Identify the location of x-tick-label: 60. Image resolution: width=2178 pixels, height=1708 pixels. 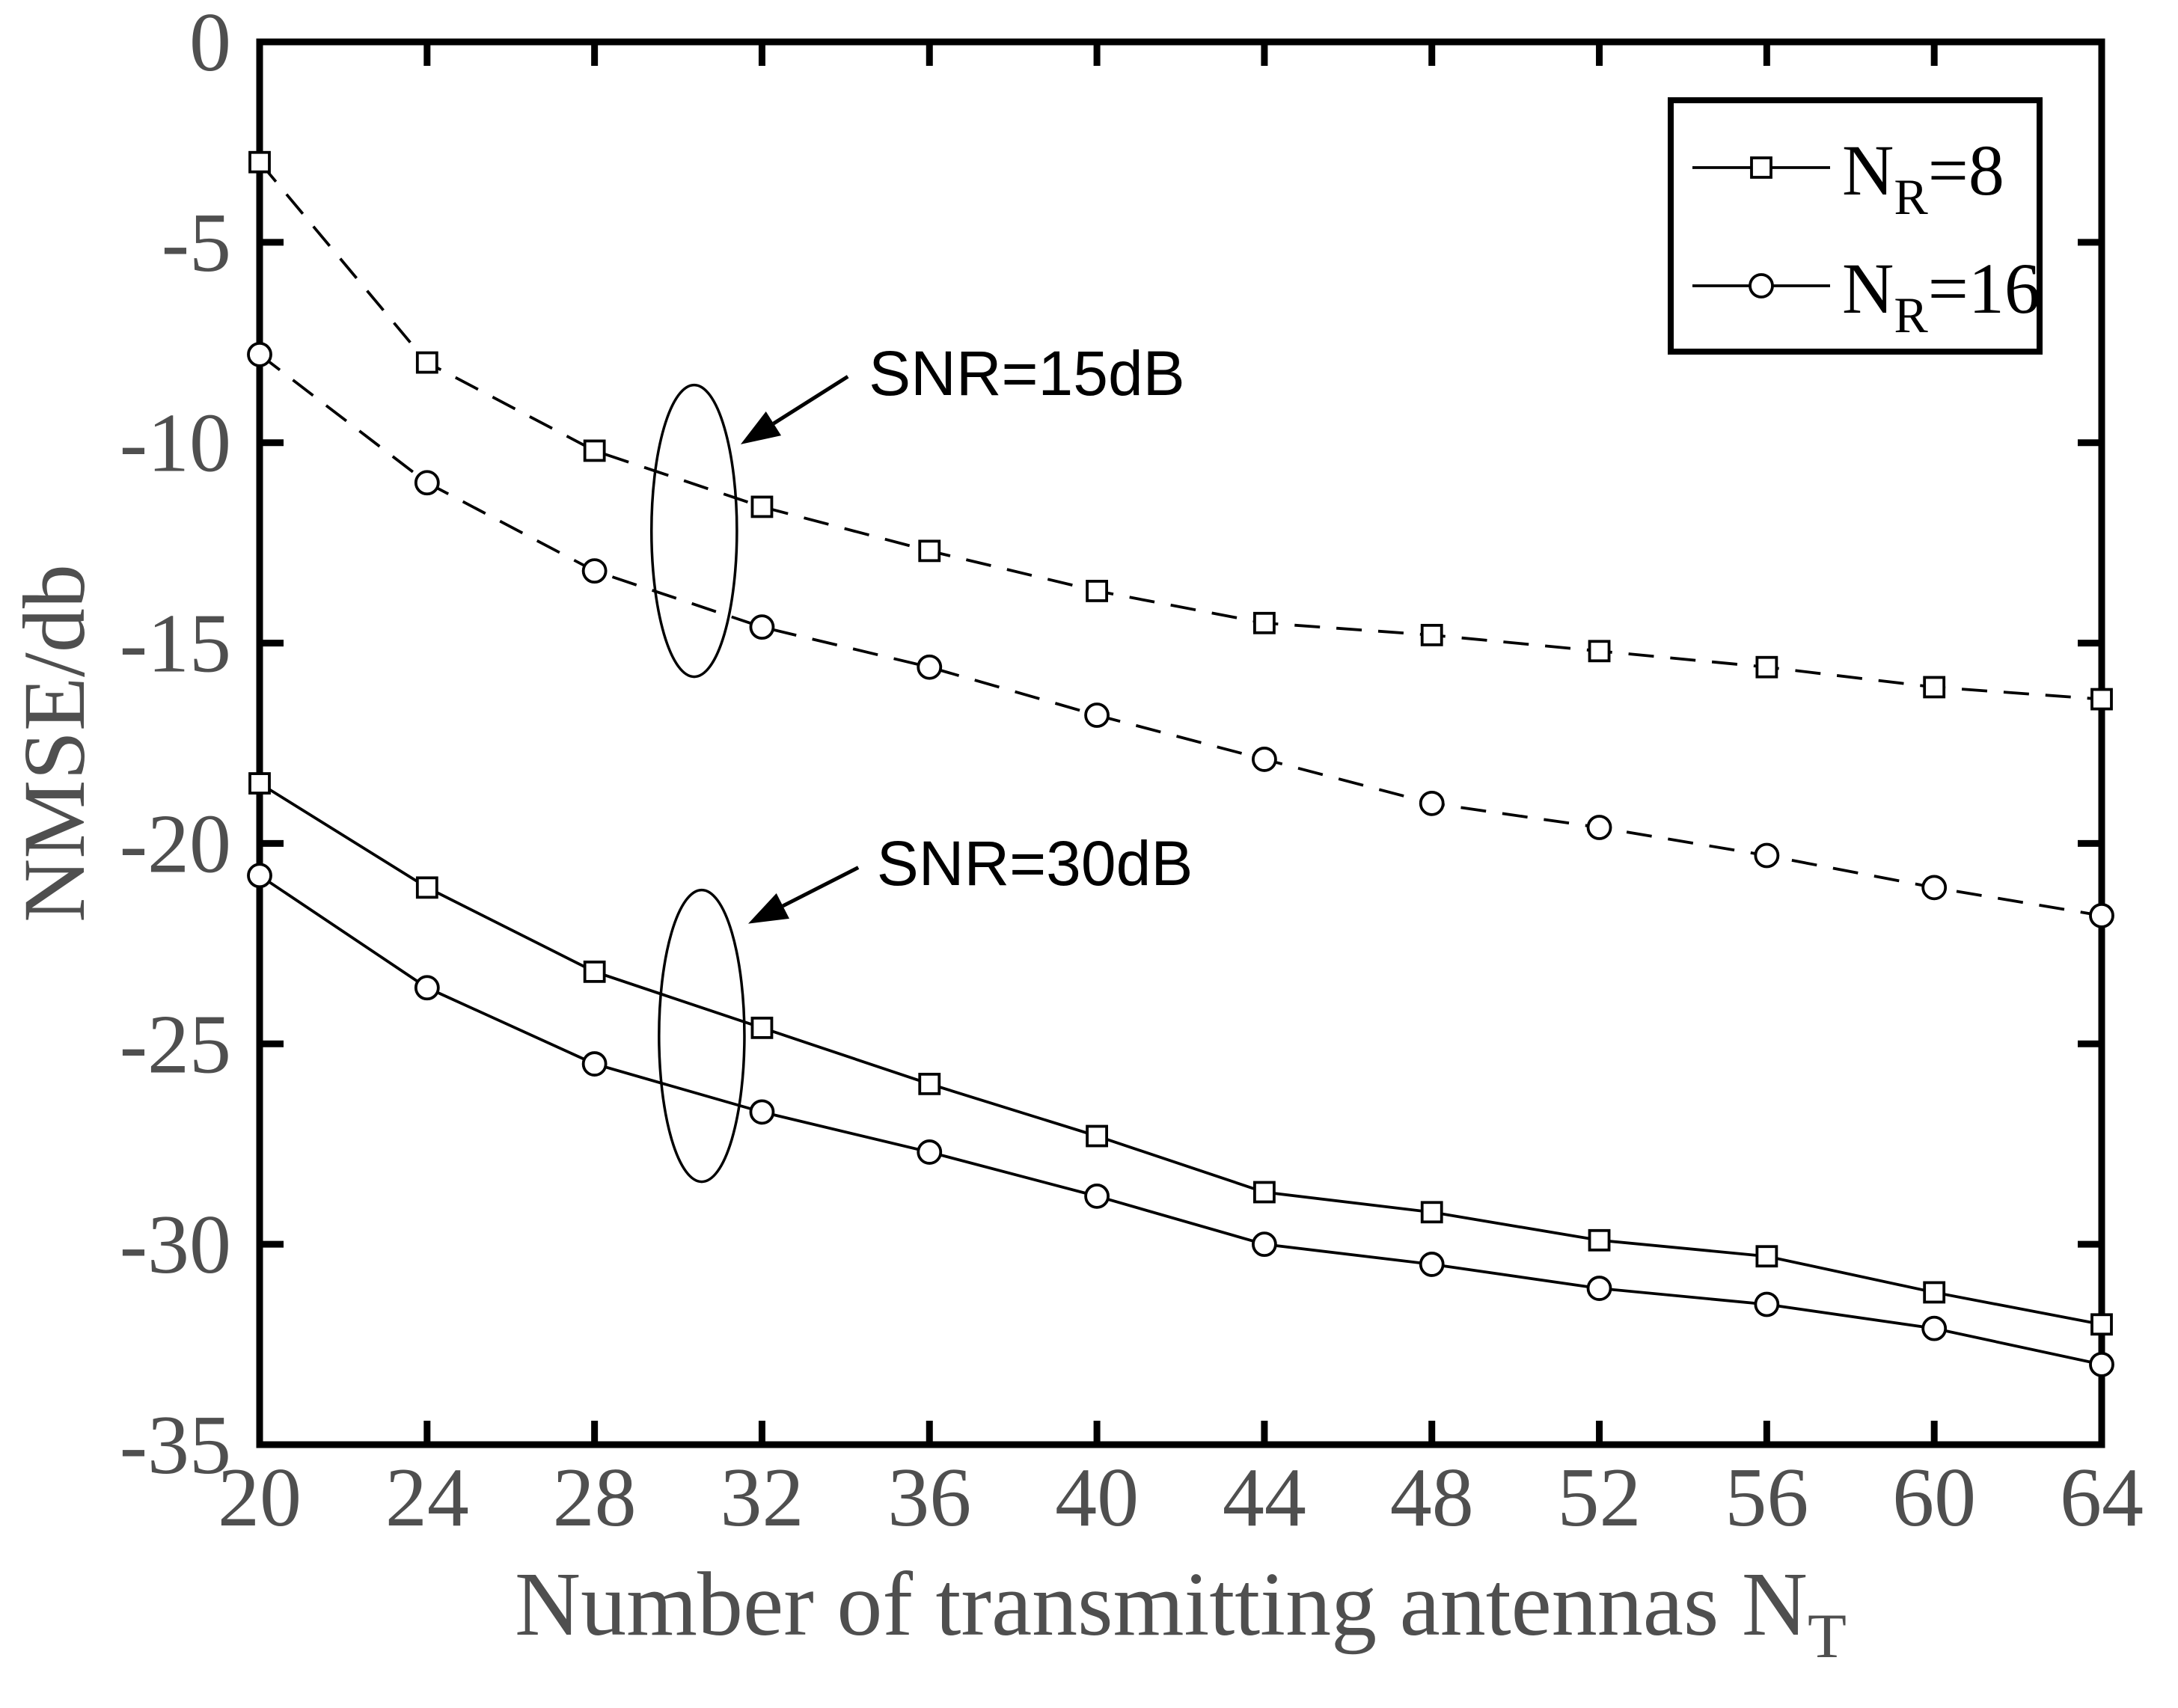
(1934, 1497).